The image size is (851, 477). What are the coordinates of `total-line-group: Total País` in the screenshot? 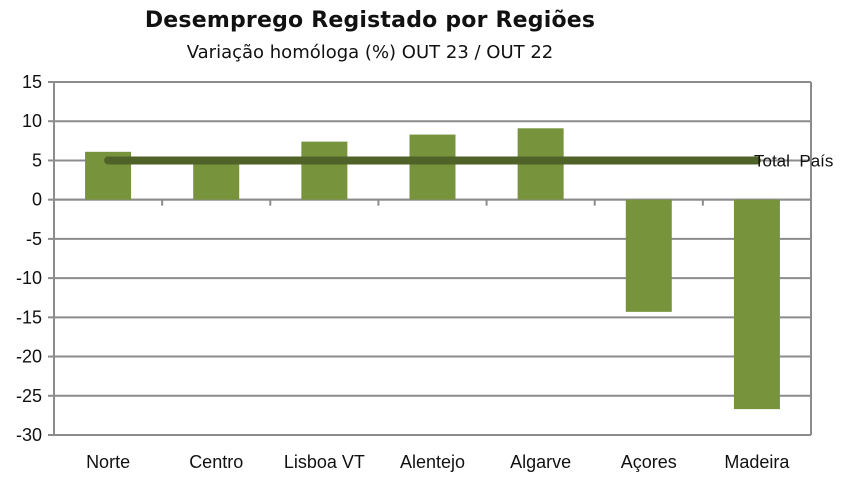 It's located at (468, 160).